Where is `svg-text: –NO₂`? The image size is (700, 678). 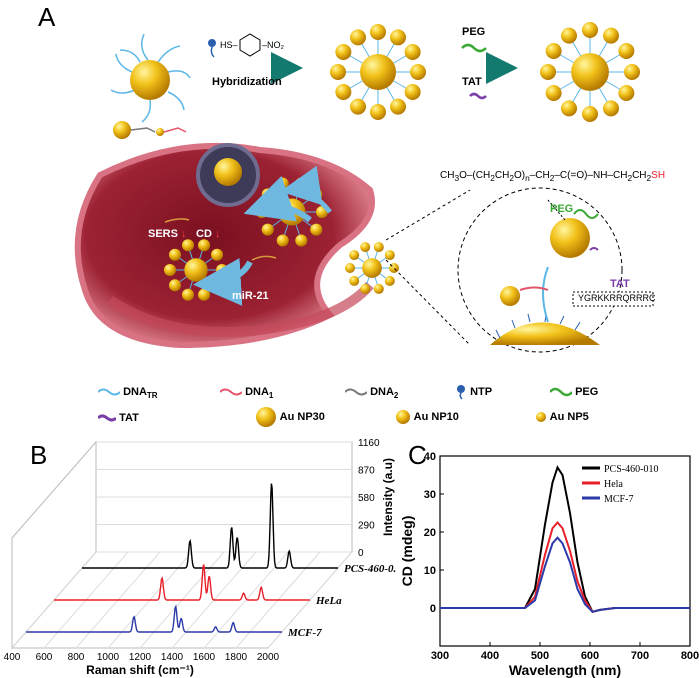
svg-text: –NO₂ is located at coordinates (273, 45).